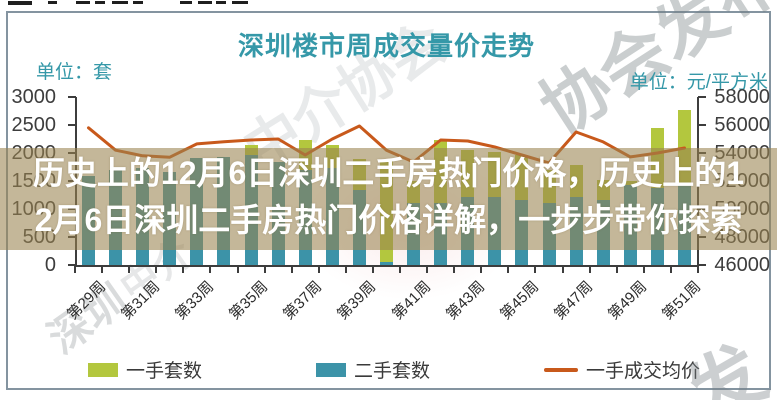 This screenshot has height=400, width=777. I want to click on left-axis-unit-label: 单位：套, so click(74, 72).